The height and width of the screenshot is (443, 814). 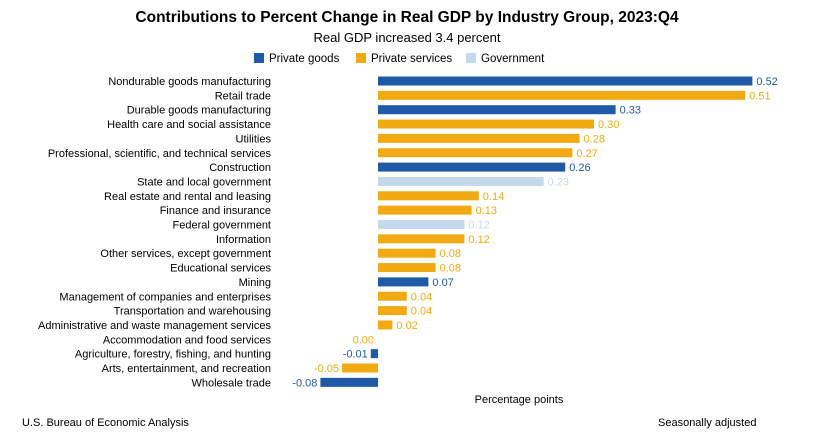 What do you see at coordinates (199, 111) in the screenshot?
I see `category-label: Durable goods manufacturing` at bounding box center [199, 111].